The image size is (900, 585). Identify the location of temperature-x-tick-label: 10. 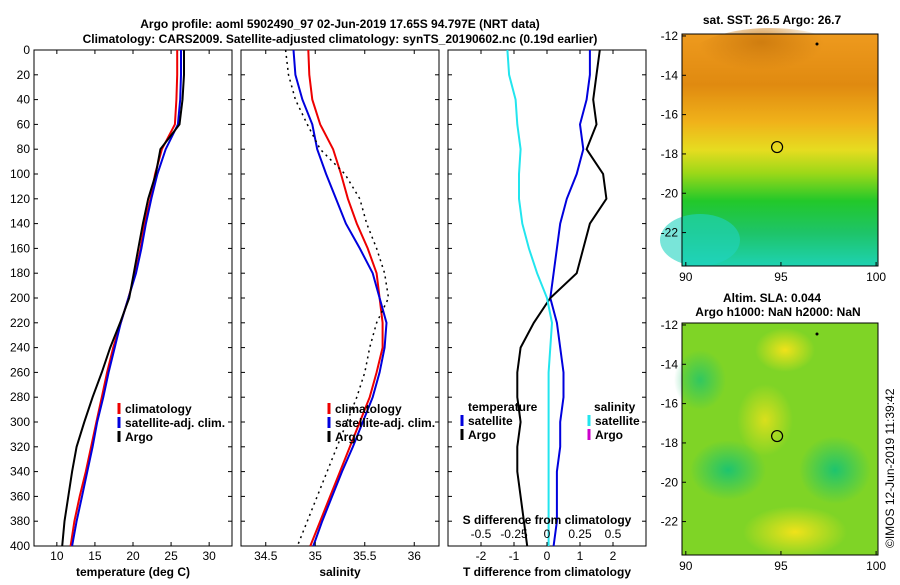
(57, 556).